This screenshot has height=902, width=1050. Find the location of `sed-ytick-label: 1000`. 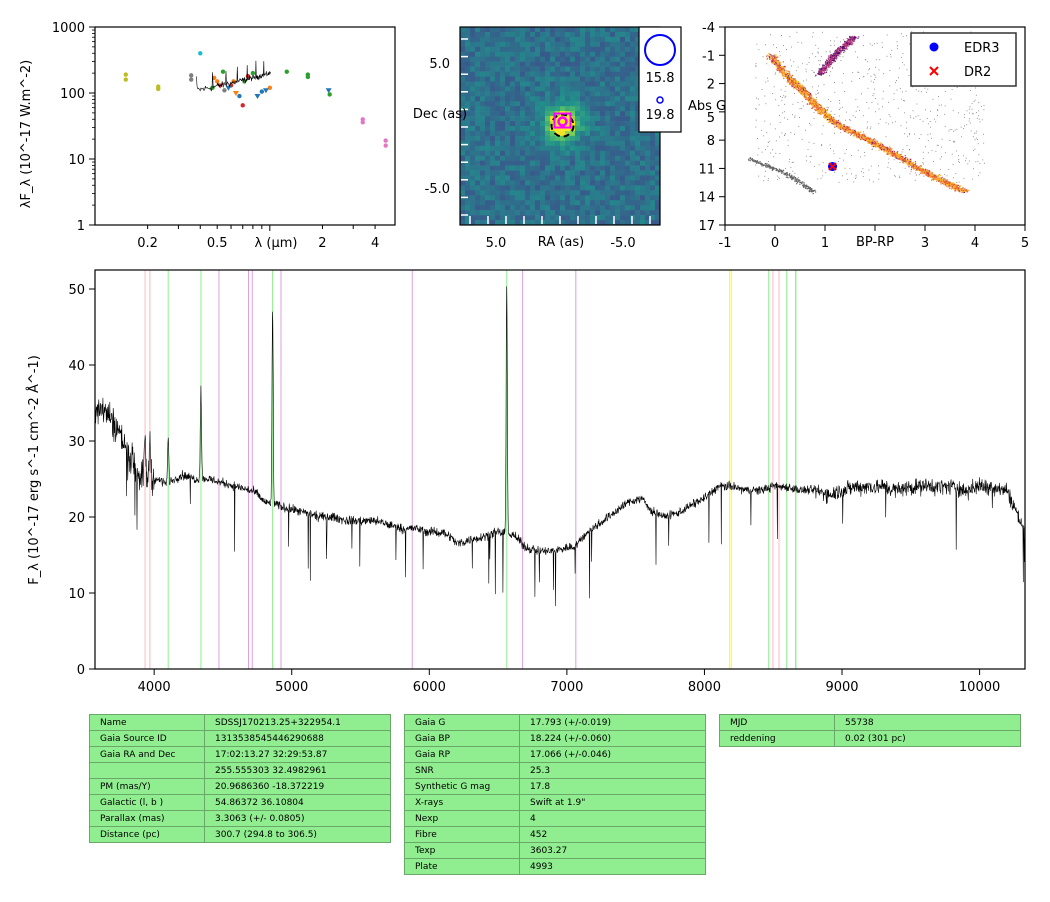

sed-ytick-label: 1000 is located at coordinates (68, 28).